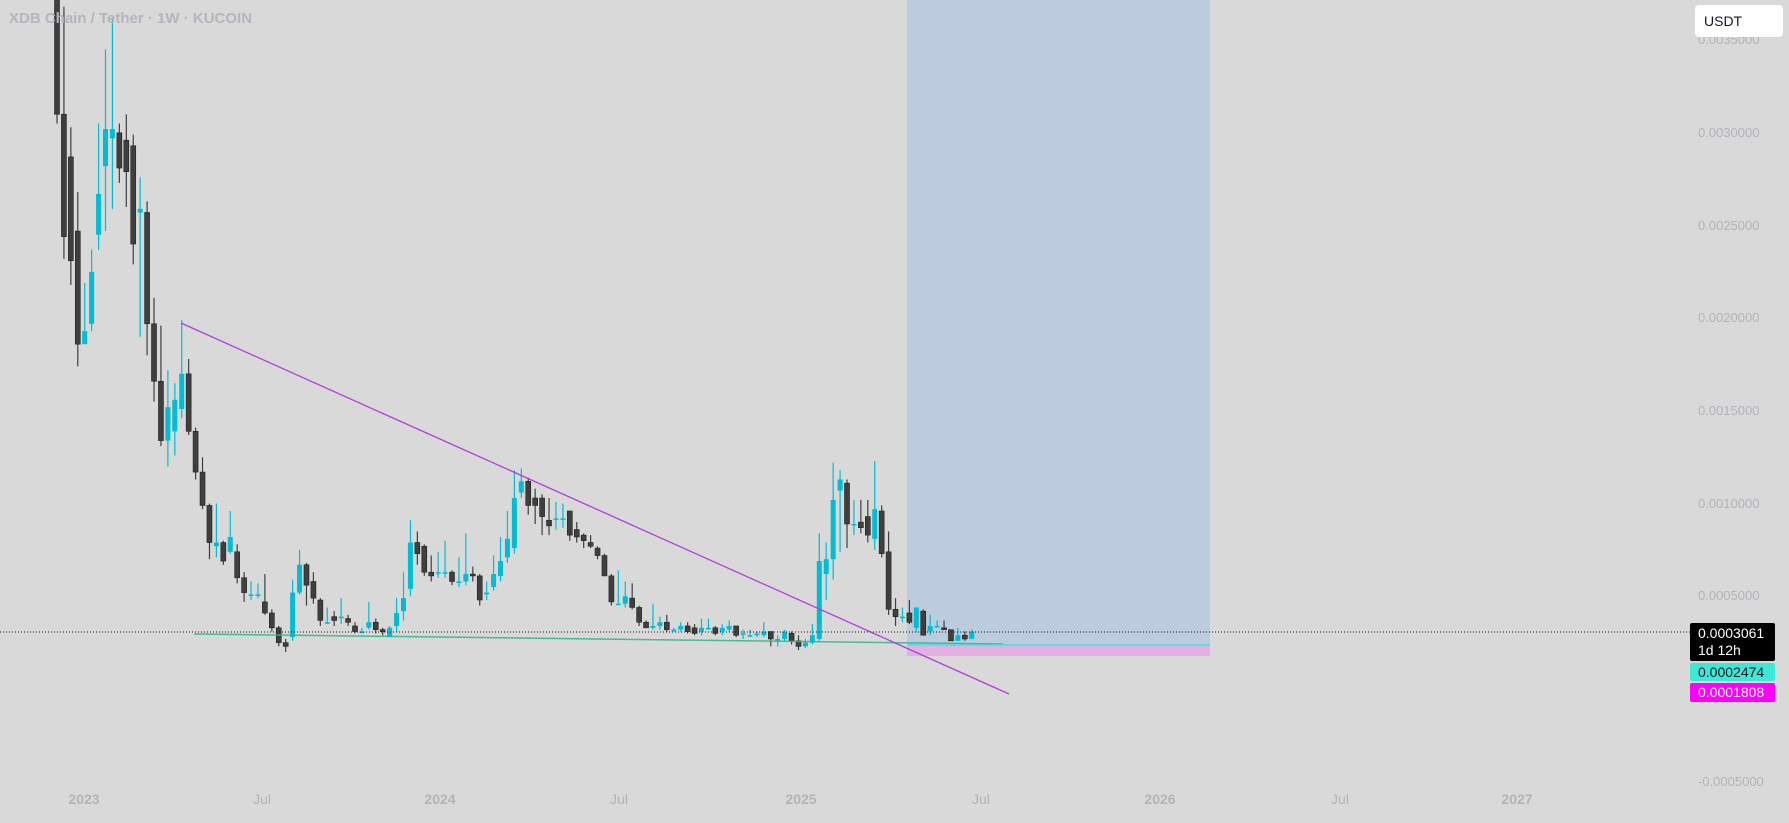 The width and height of the screenshot is (1789, 823). I want to click on time-tick-label: 2024, so click(440, 799).